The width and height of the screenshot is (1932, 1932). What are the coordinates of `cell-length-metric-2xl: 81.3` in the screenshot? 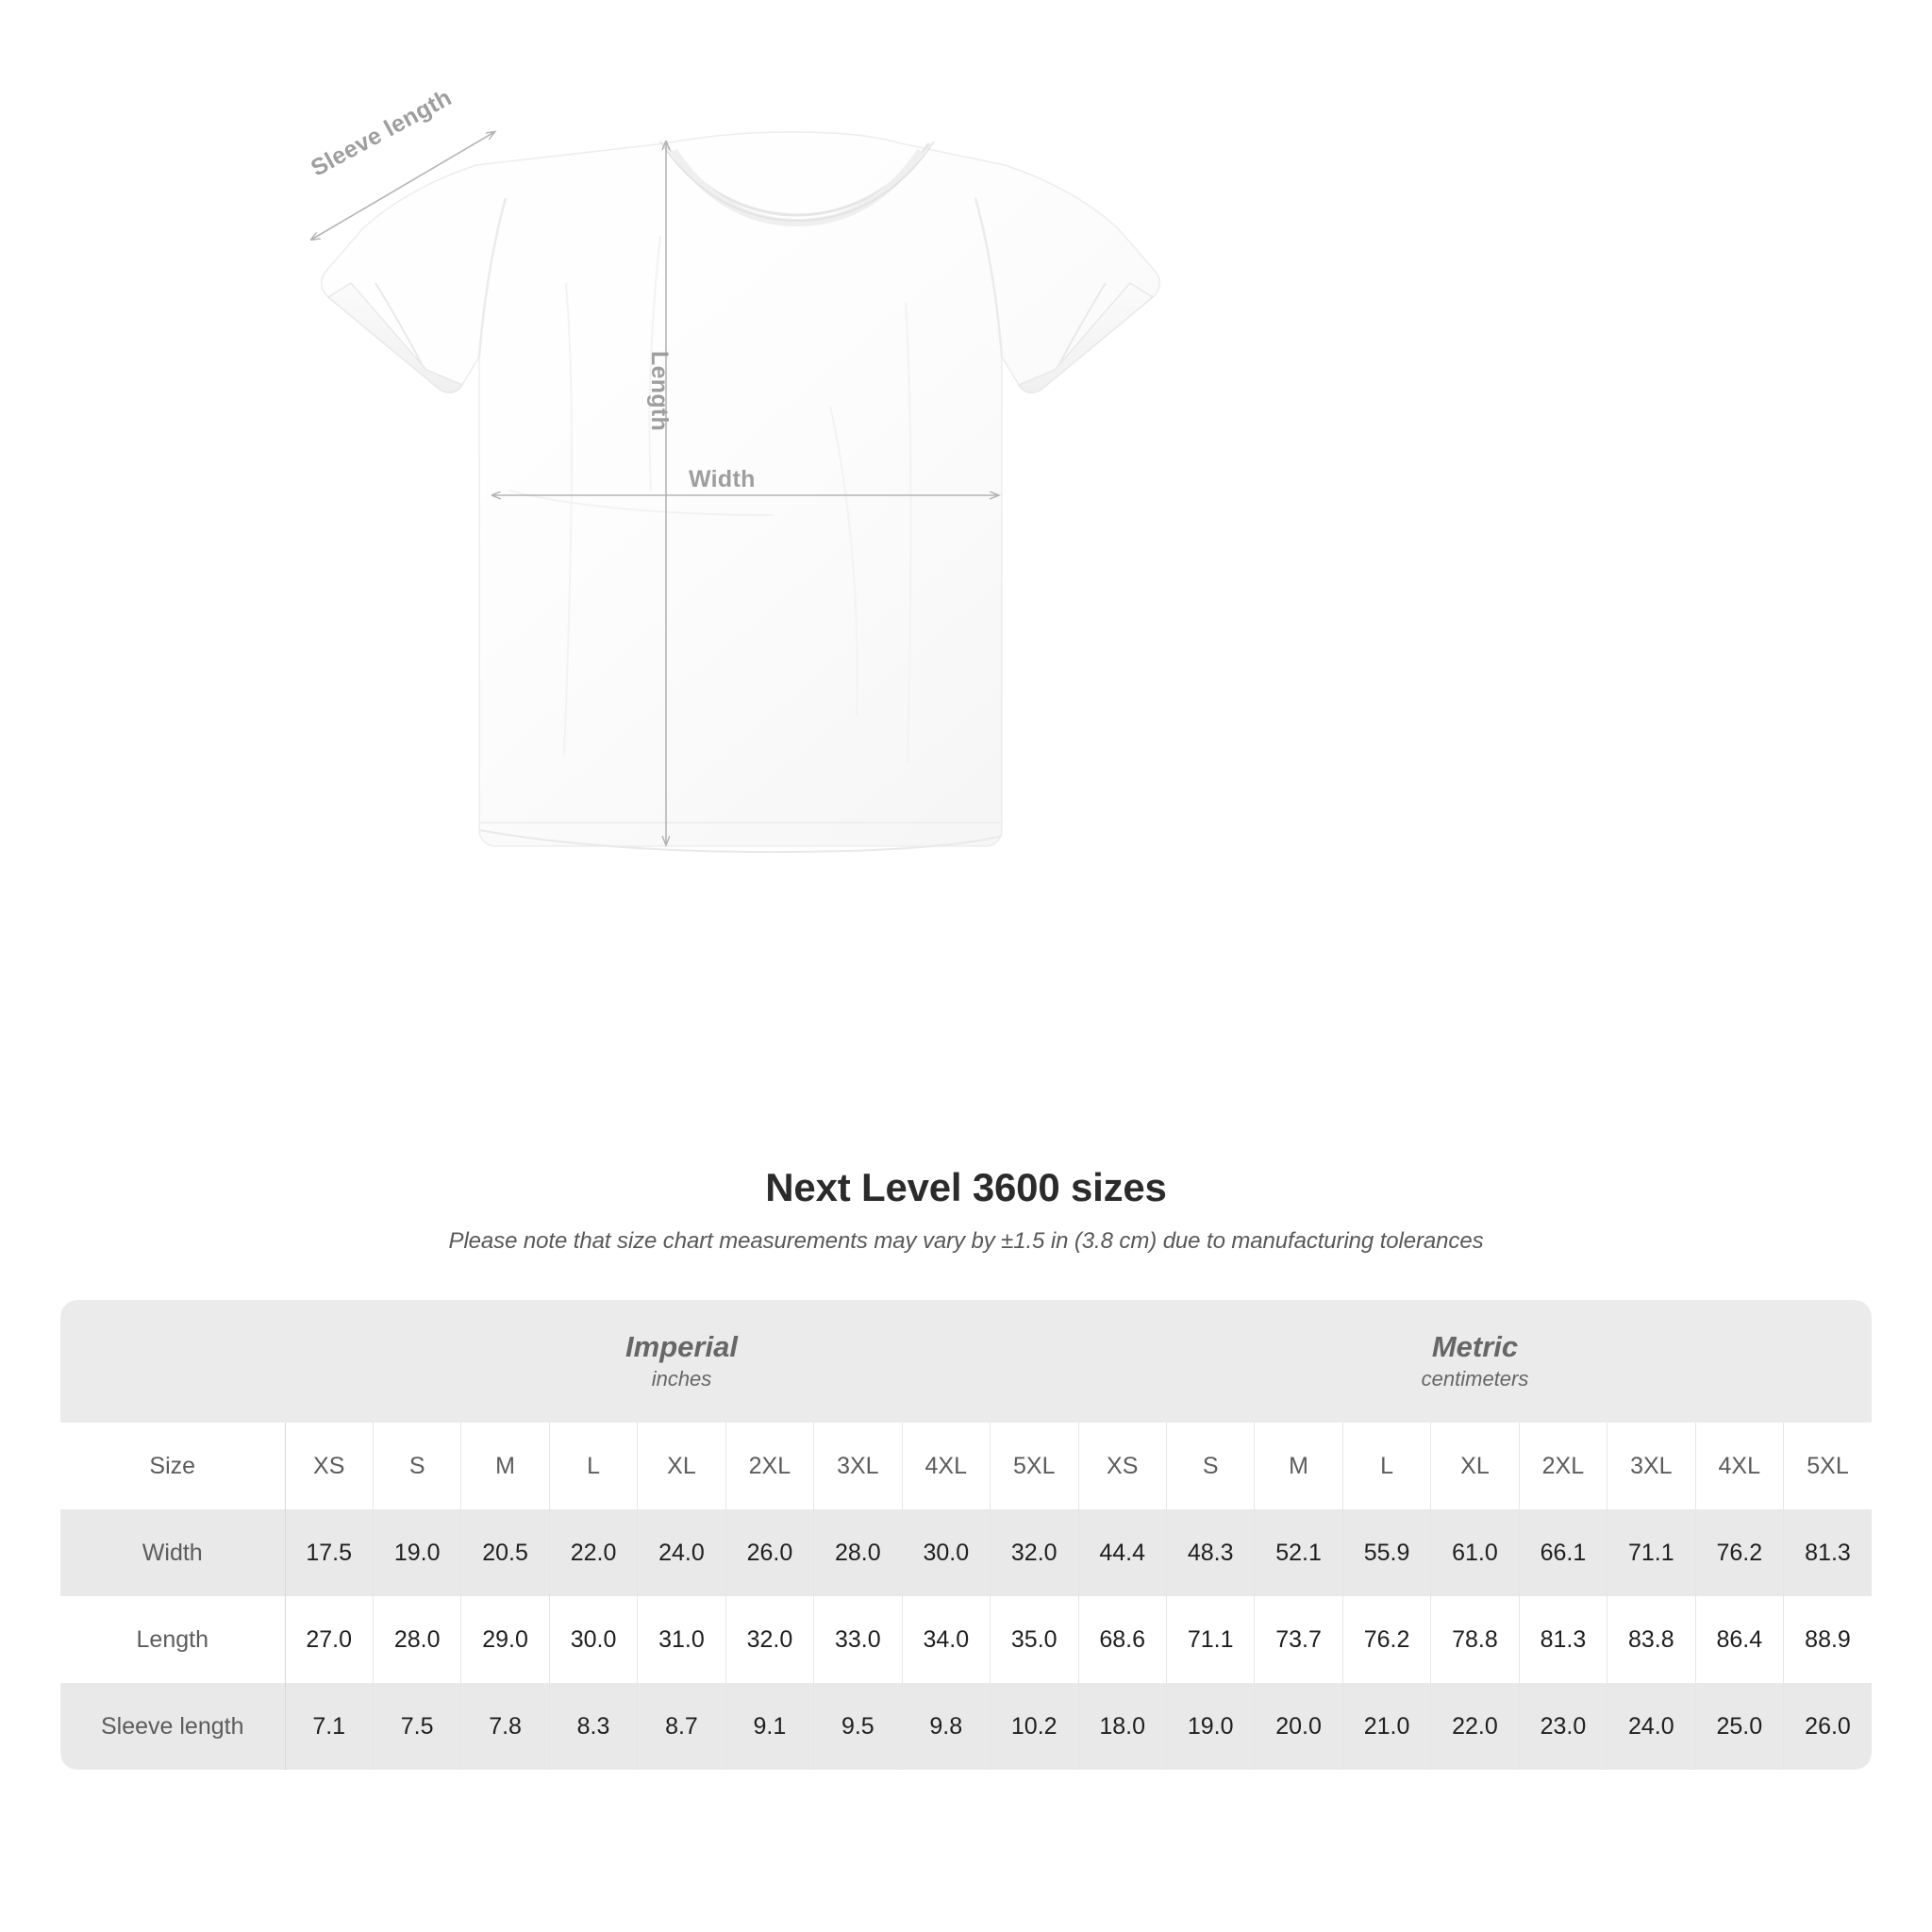 It's located at (1562, 1640).